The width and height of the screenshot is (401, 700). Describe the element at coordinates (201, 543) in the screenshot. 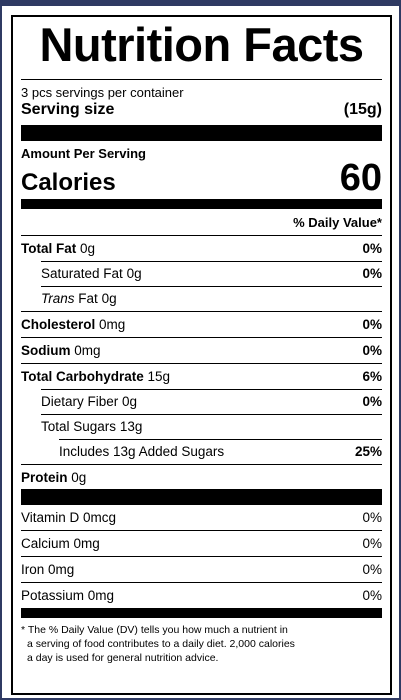

I see `vitamin-row: Calcium 0mg 0%` at that location.